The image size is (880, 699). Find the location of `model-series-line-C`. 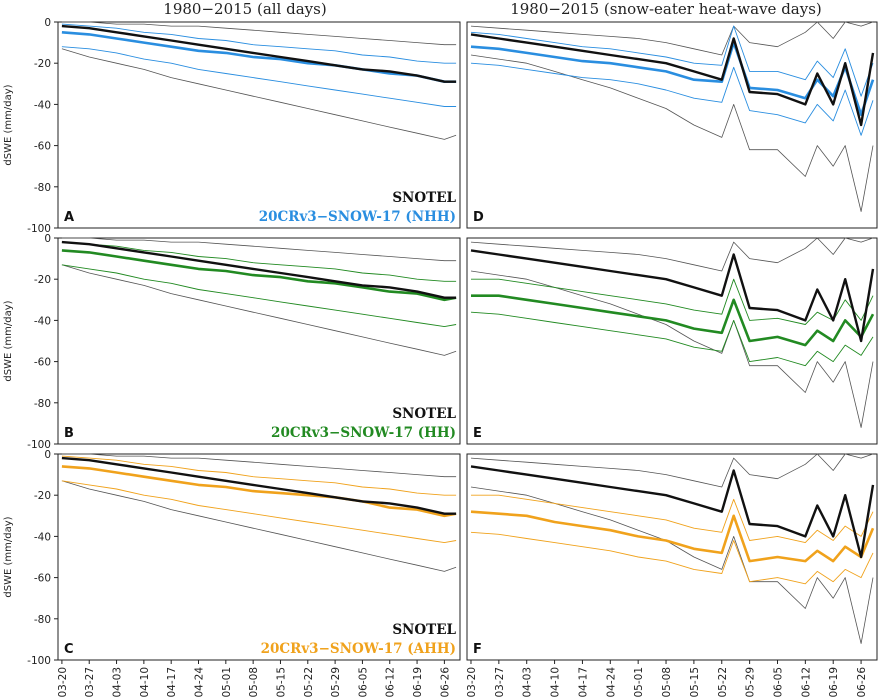

model-series-line-C is located at coordinates (259, 491).